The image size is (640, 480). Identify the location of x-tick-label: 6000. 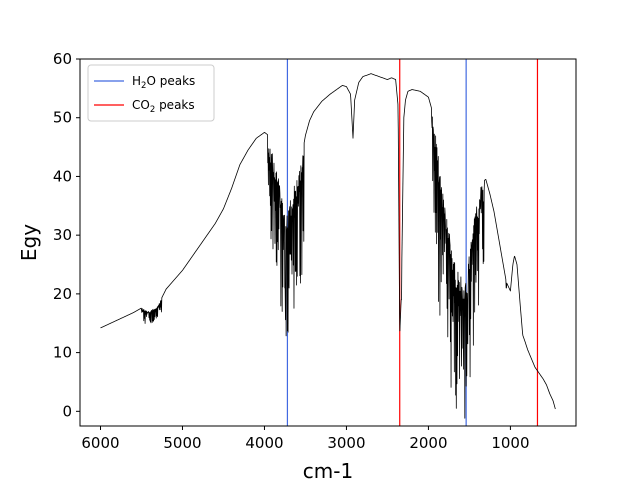
(100, 443).